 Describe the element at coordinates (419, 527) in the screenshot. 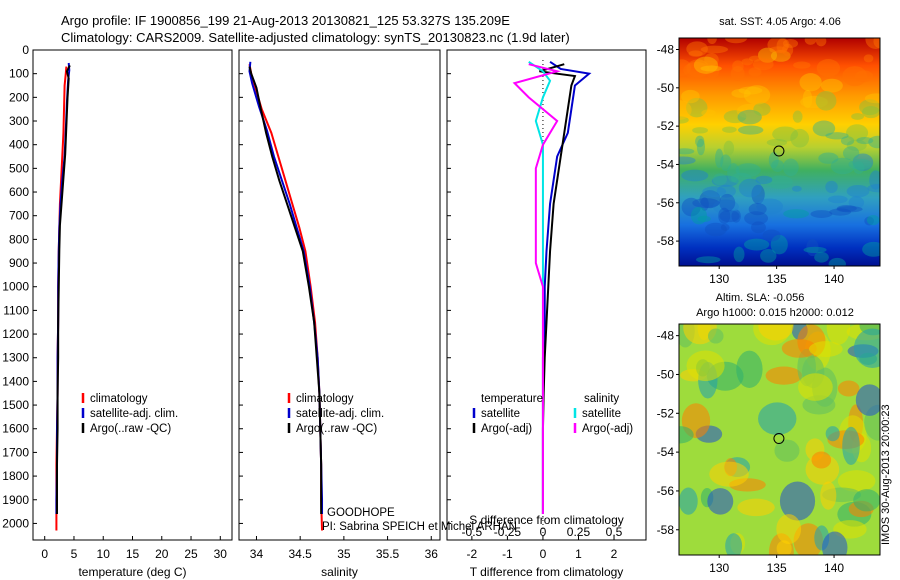

I see `pi-annotation: PI: Sabrina SPEICH et Michel ARHAN` at that location.